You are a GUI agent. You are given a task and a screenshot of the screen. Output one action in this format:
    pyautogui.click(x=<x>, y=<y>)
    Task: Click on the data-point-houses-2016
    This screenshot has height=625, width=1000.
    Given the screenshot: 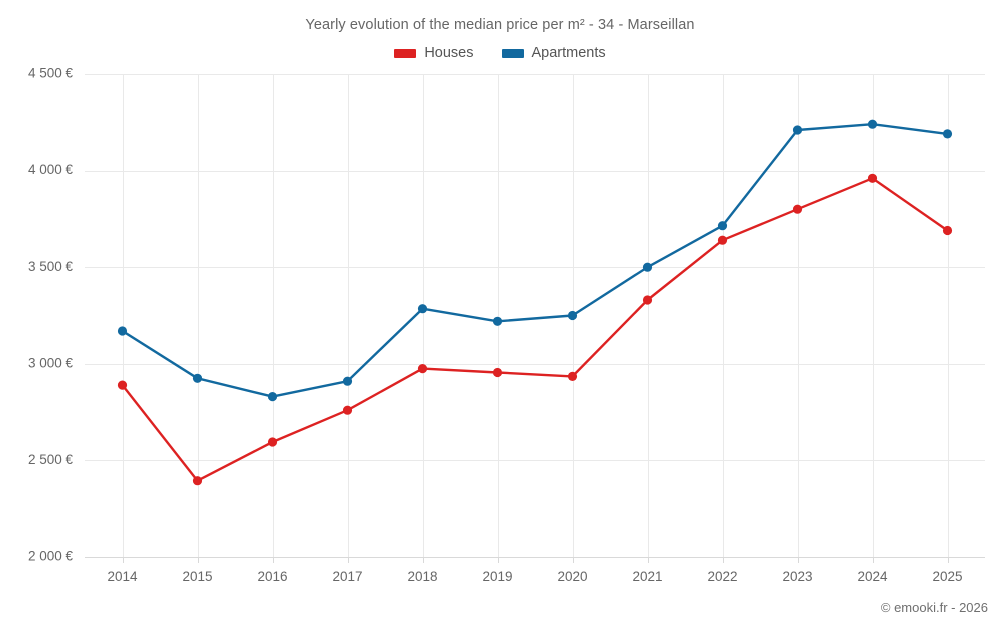 What is the action you would take?
    pyautogui.click(x=272, y=442)
    